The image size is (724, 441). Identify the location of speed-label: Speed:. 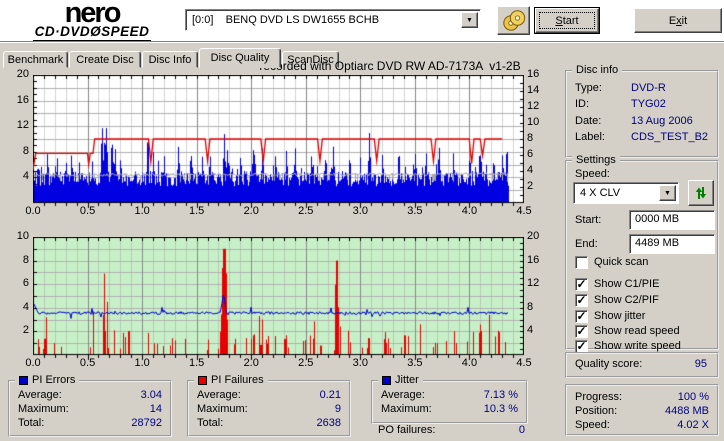
(592, 174).